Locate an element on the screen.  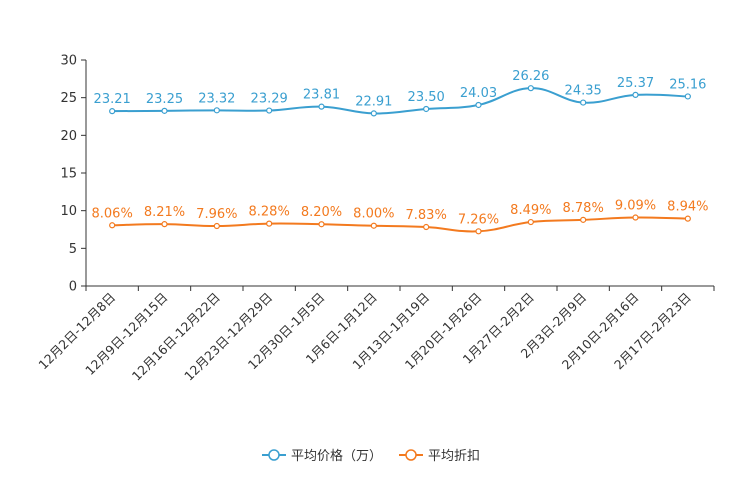
data-label: 7.83% is located at coordinates (426, 215).